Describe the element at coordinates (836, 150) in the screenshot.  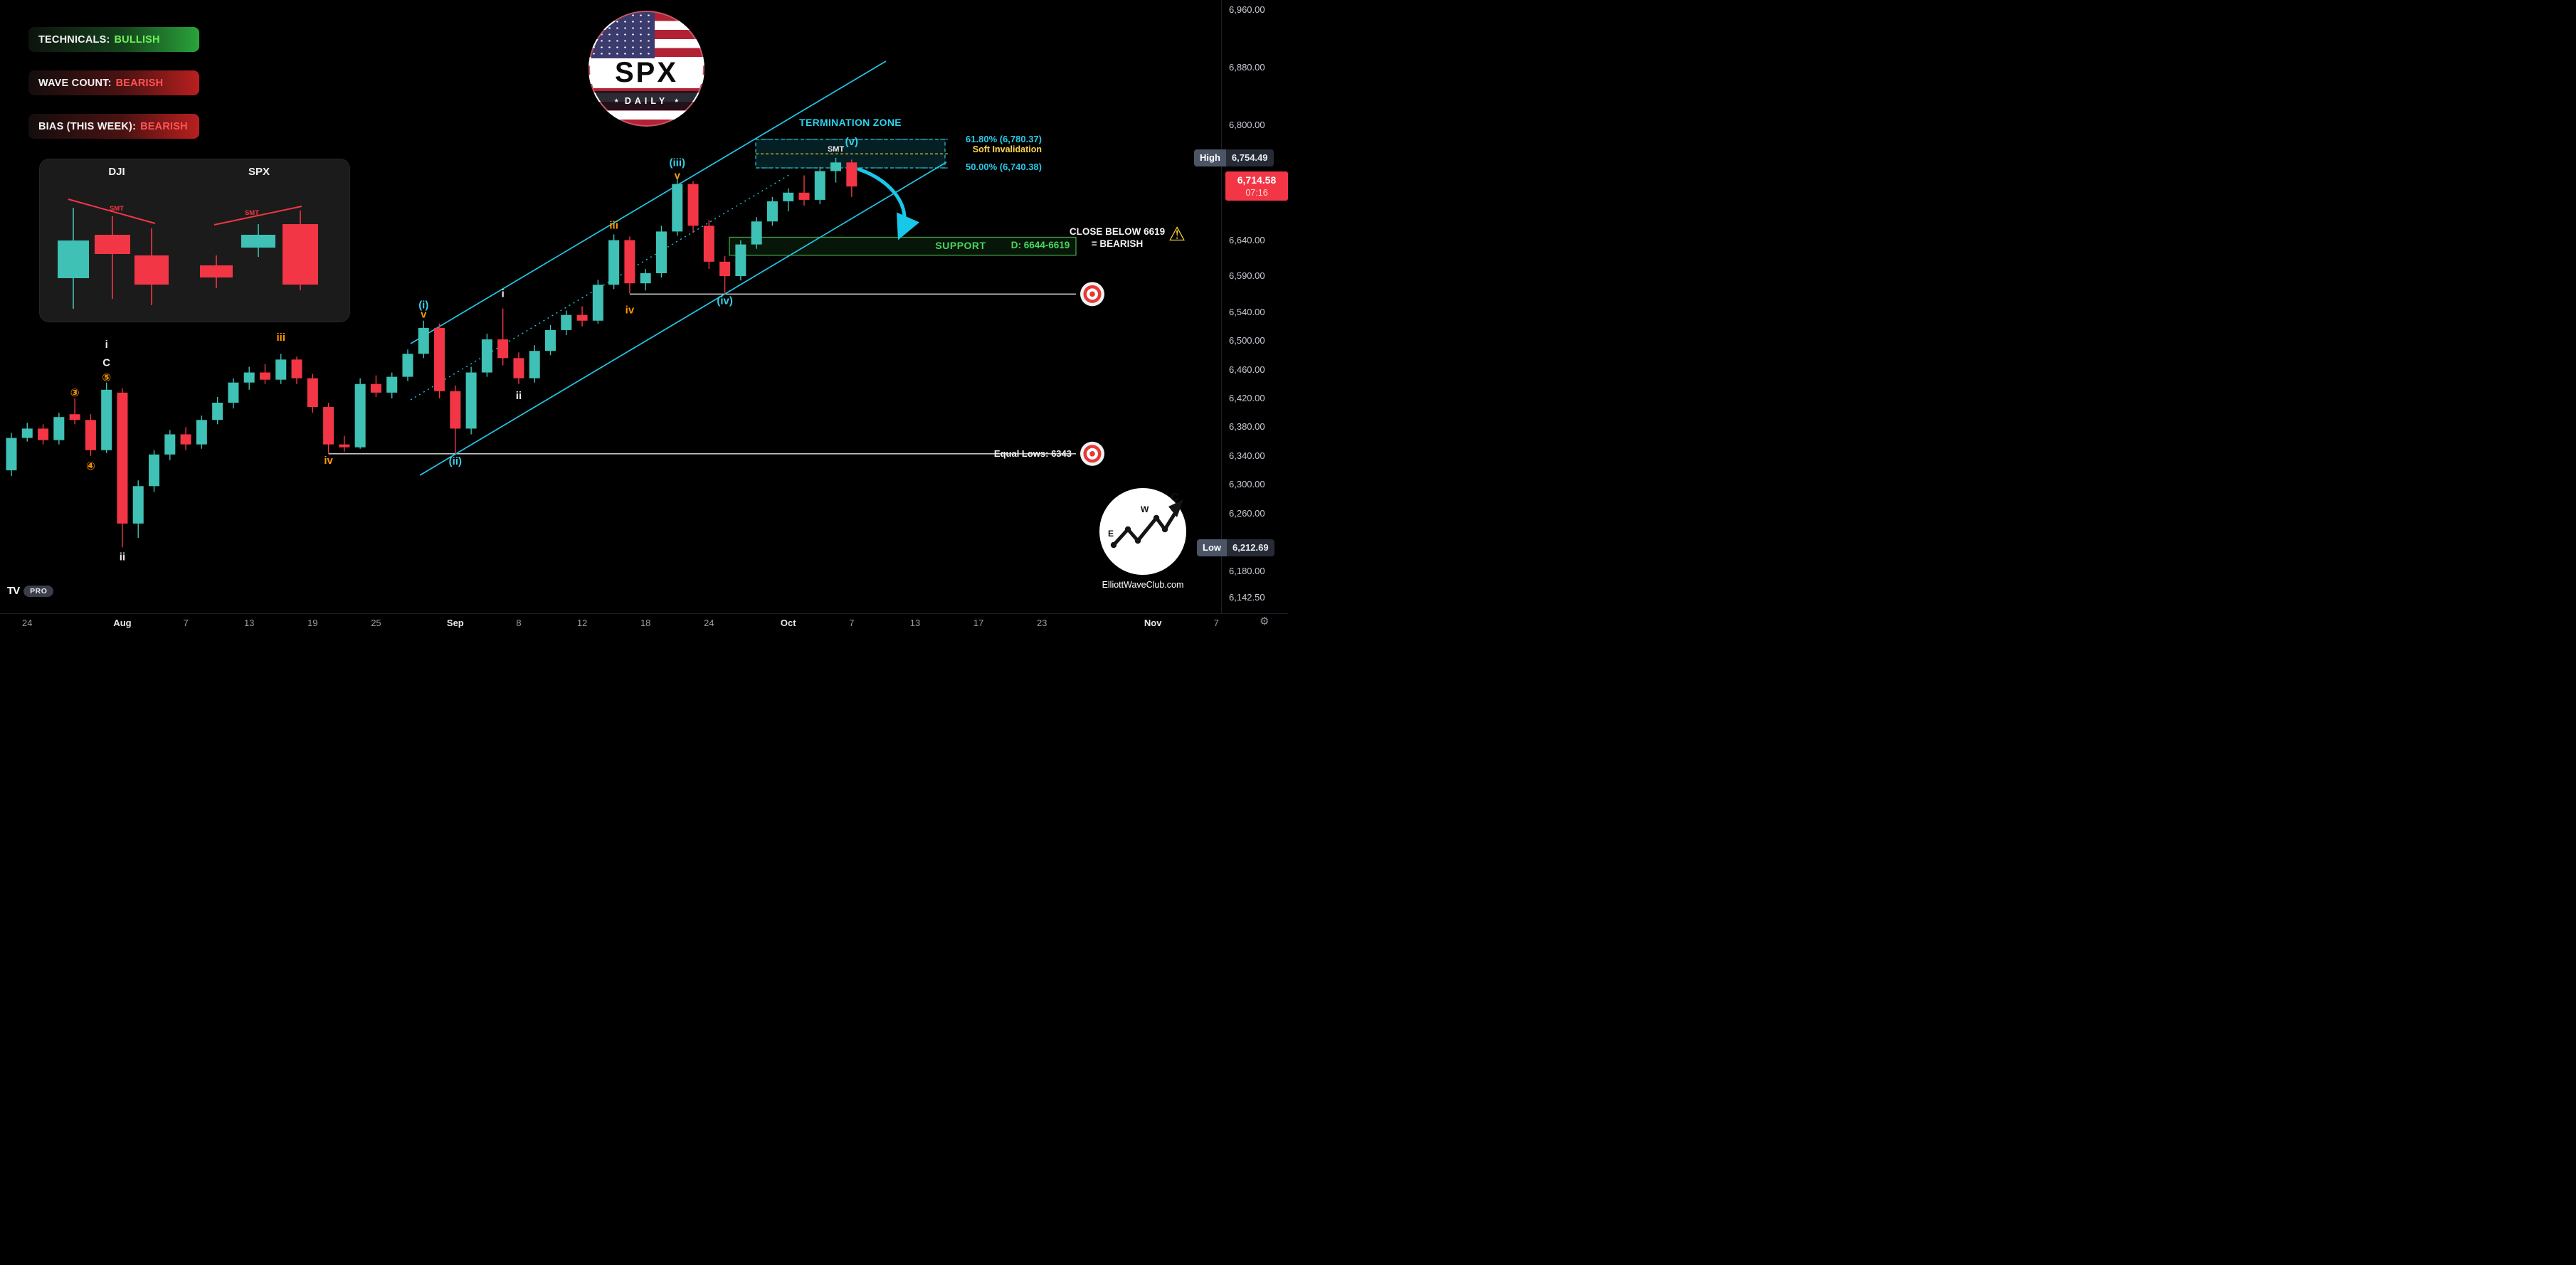
I see `wave-label: SMT` at that location.